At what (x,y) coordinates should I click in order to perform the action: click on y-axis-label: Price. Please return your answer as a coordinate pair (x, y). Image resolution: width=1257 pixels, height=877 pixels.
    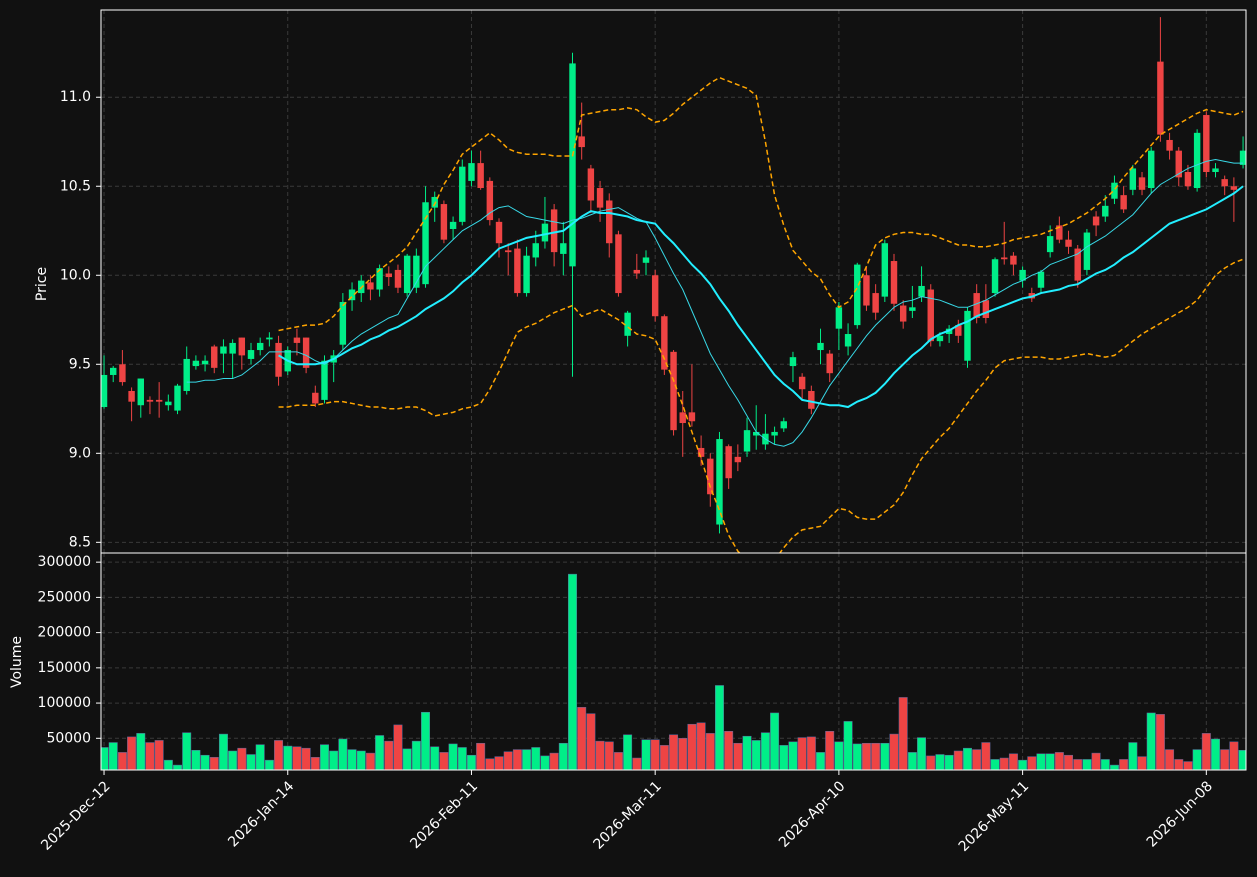
    Looking at the image, I should click on (42, 284).